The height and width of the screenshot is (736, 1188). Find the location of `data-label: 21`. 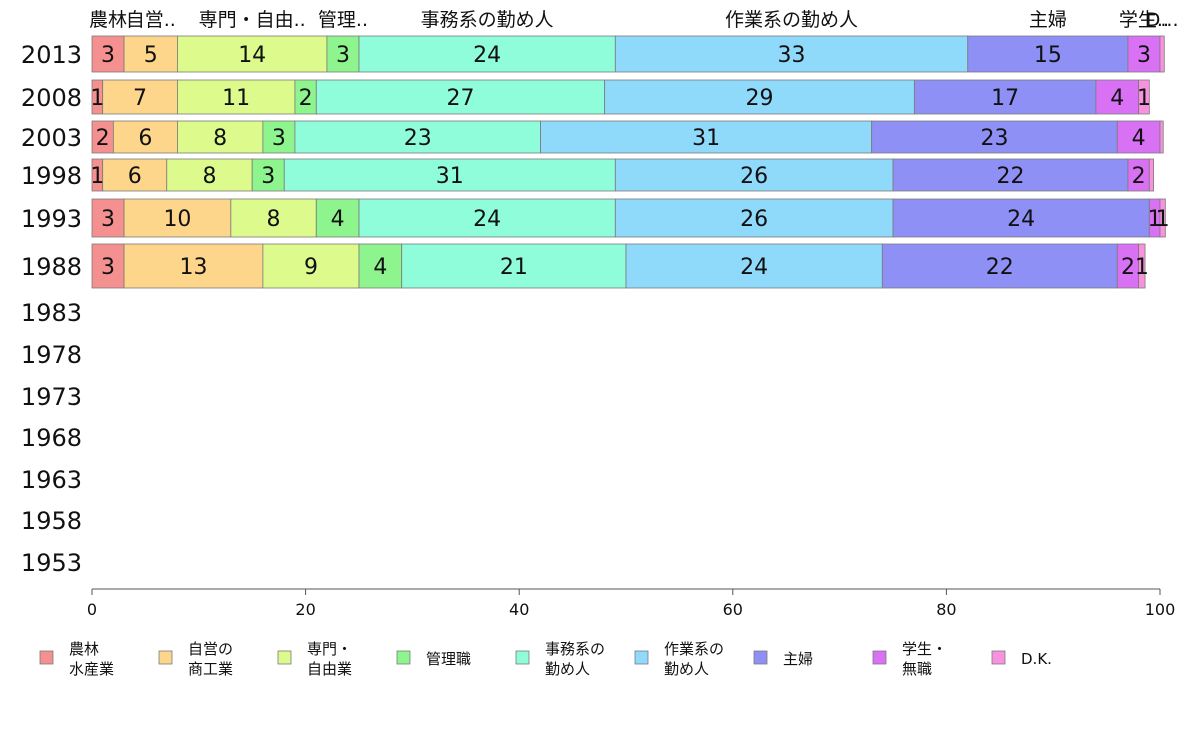

data-label: 21 is located at coordinates (514, 267).